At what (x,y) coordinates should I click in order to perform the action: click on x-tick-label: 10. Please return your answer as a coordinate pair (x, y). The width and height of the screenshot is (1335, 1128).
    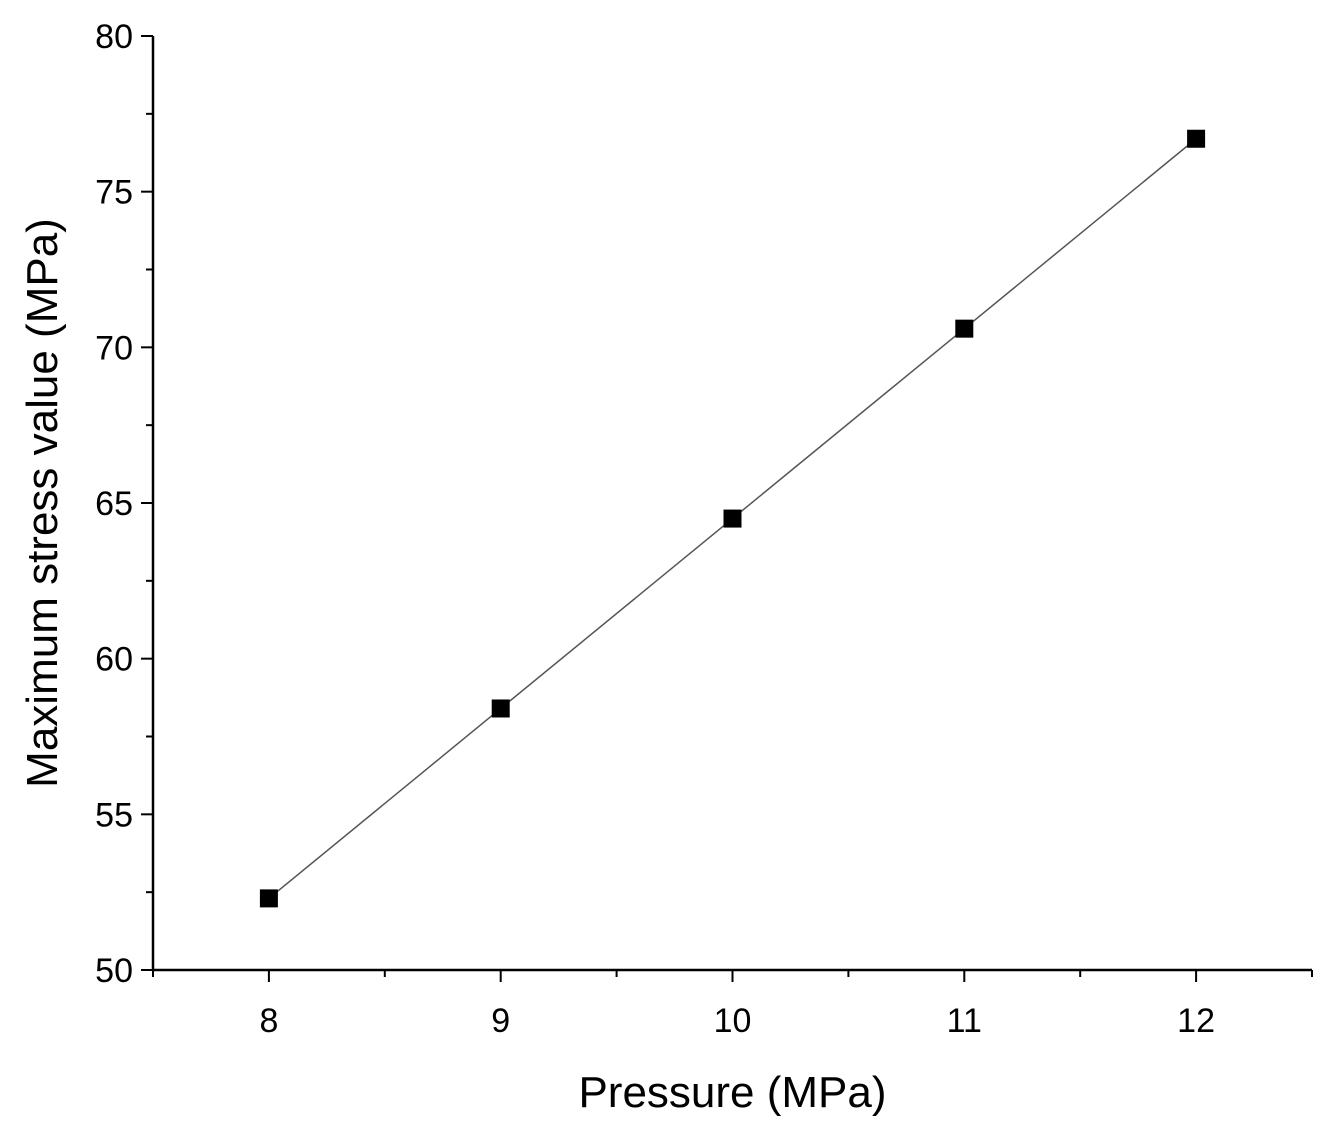
    Looking at the image, I should click on (733, 1021).